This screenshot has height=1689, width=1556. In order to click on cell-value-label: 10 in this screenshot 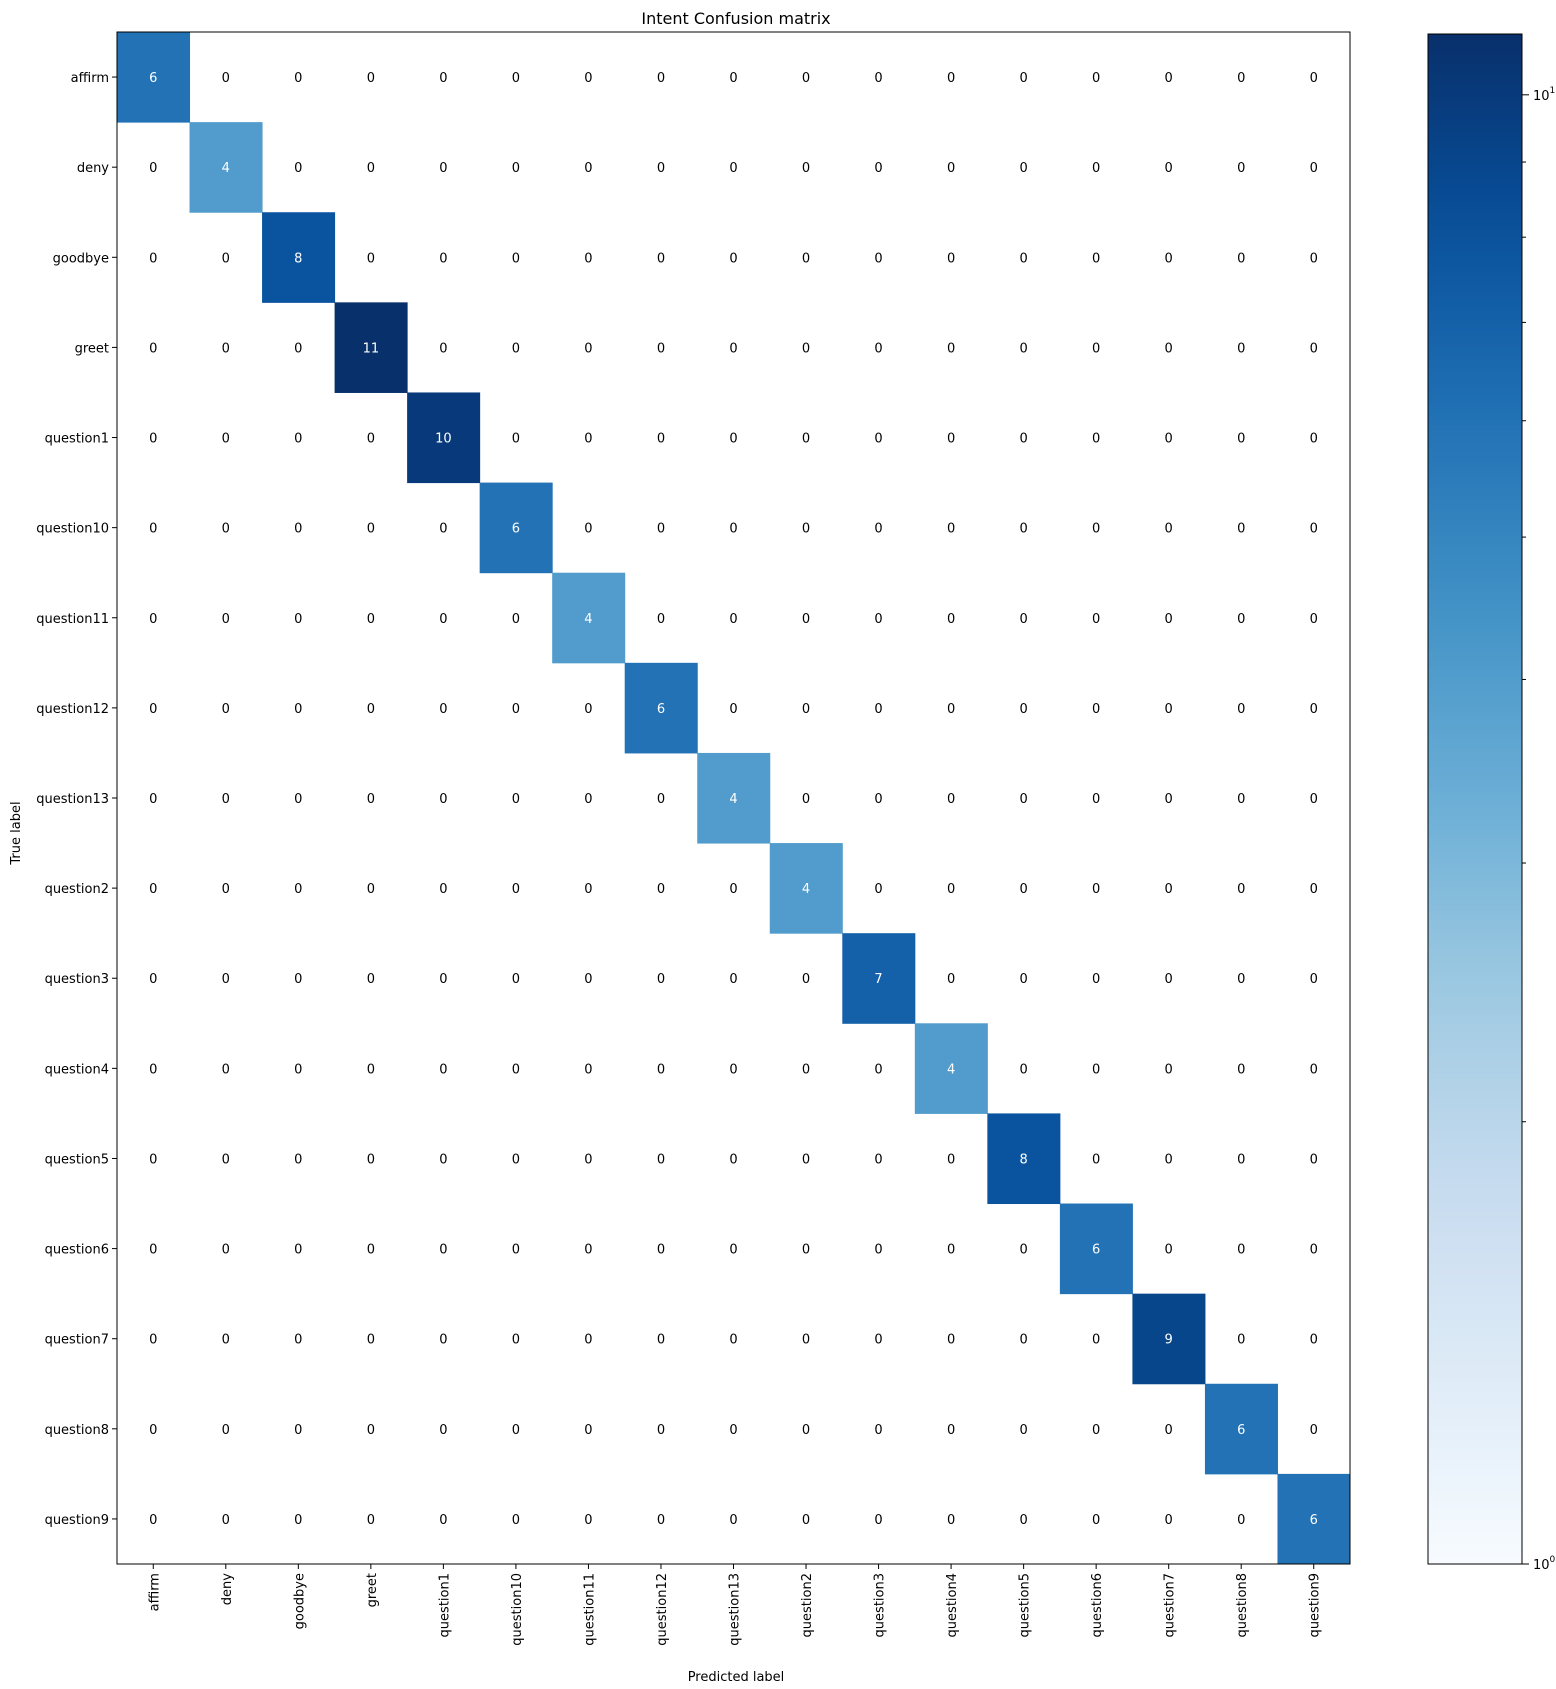, I will do `click(443, 439)`.